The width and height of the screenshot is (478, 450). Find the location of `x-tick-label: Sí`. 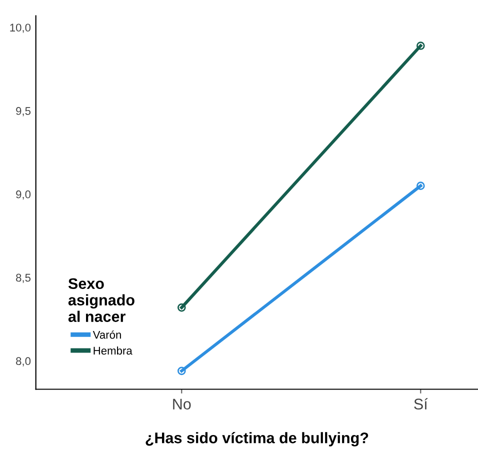

x-tick-label: Sí is located at coordinates (421, 404).